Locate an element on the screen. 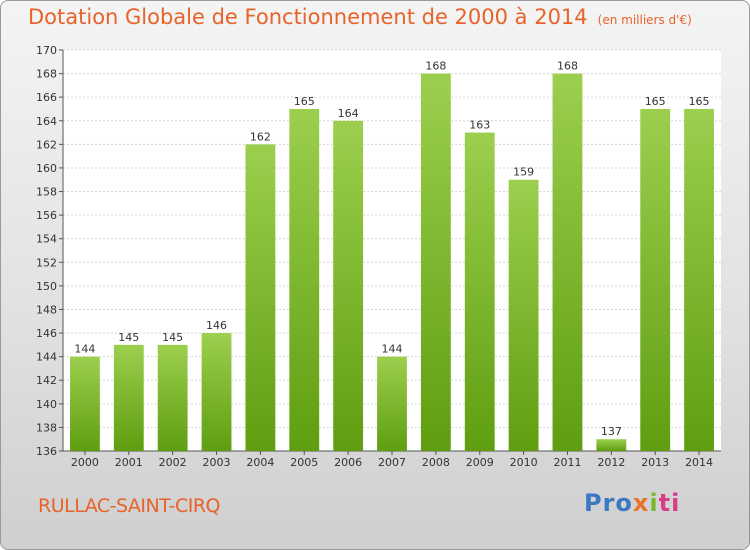  y-tick-label: 136 is located at coordinates (46, 451).